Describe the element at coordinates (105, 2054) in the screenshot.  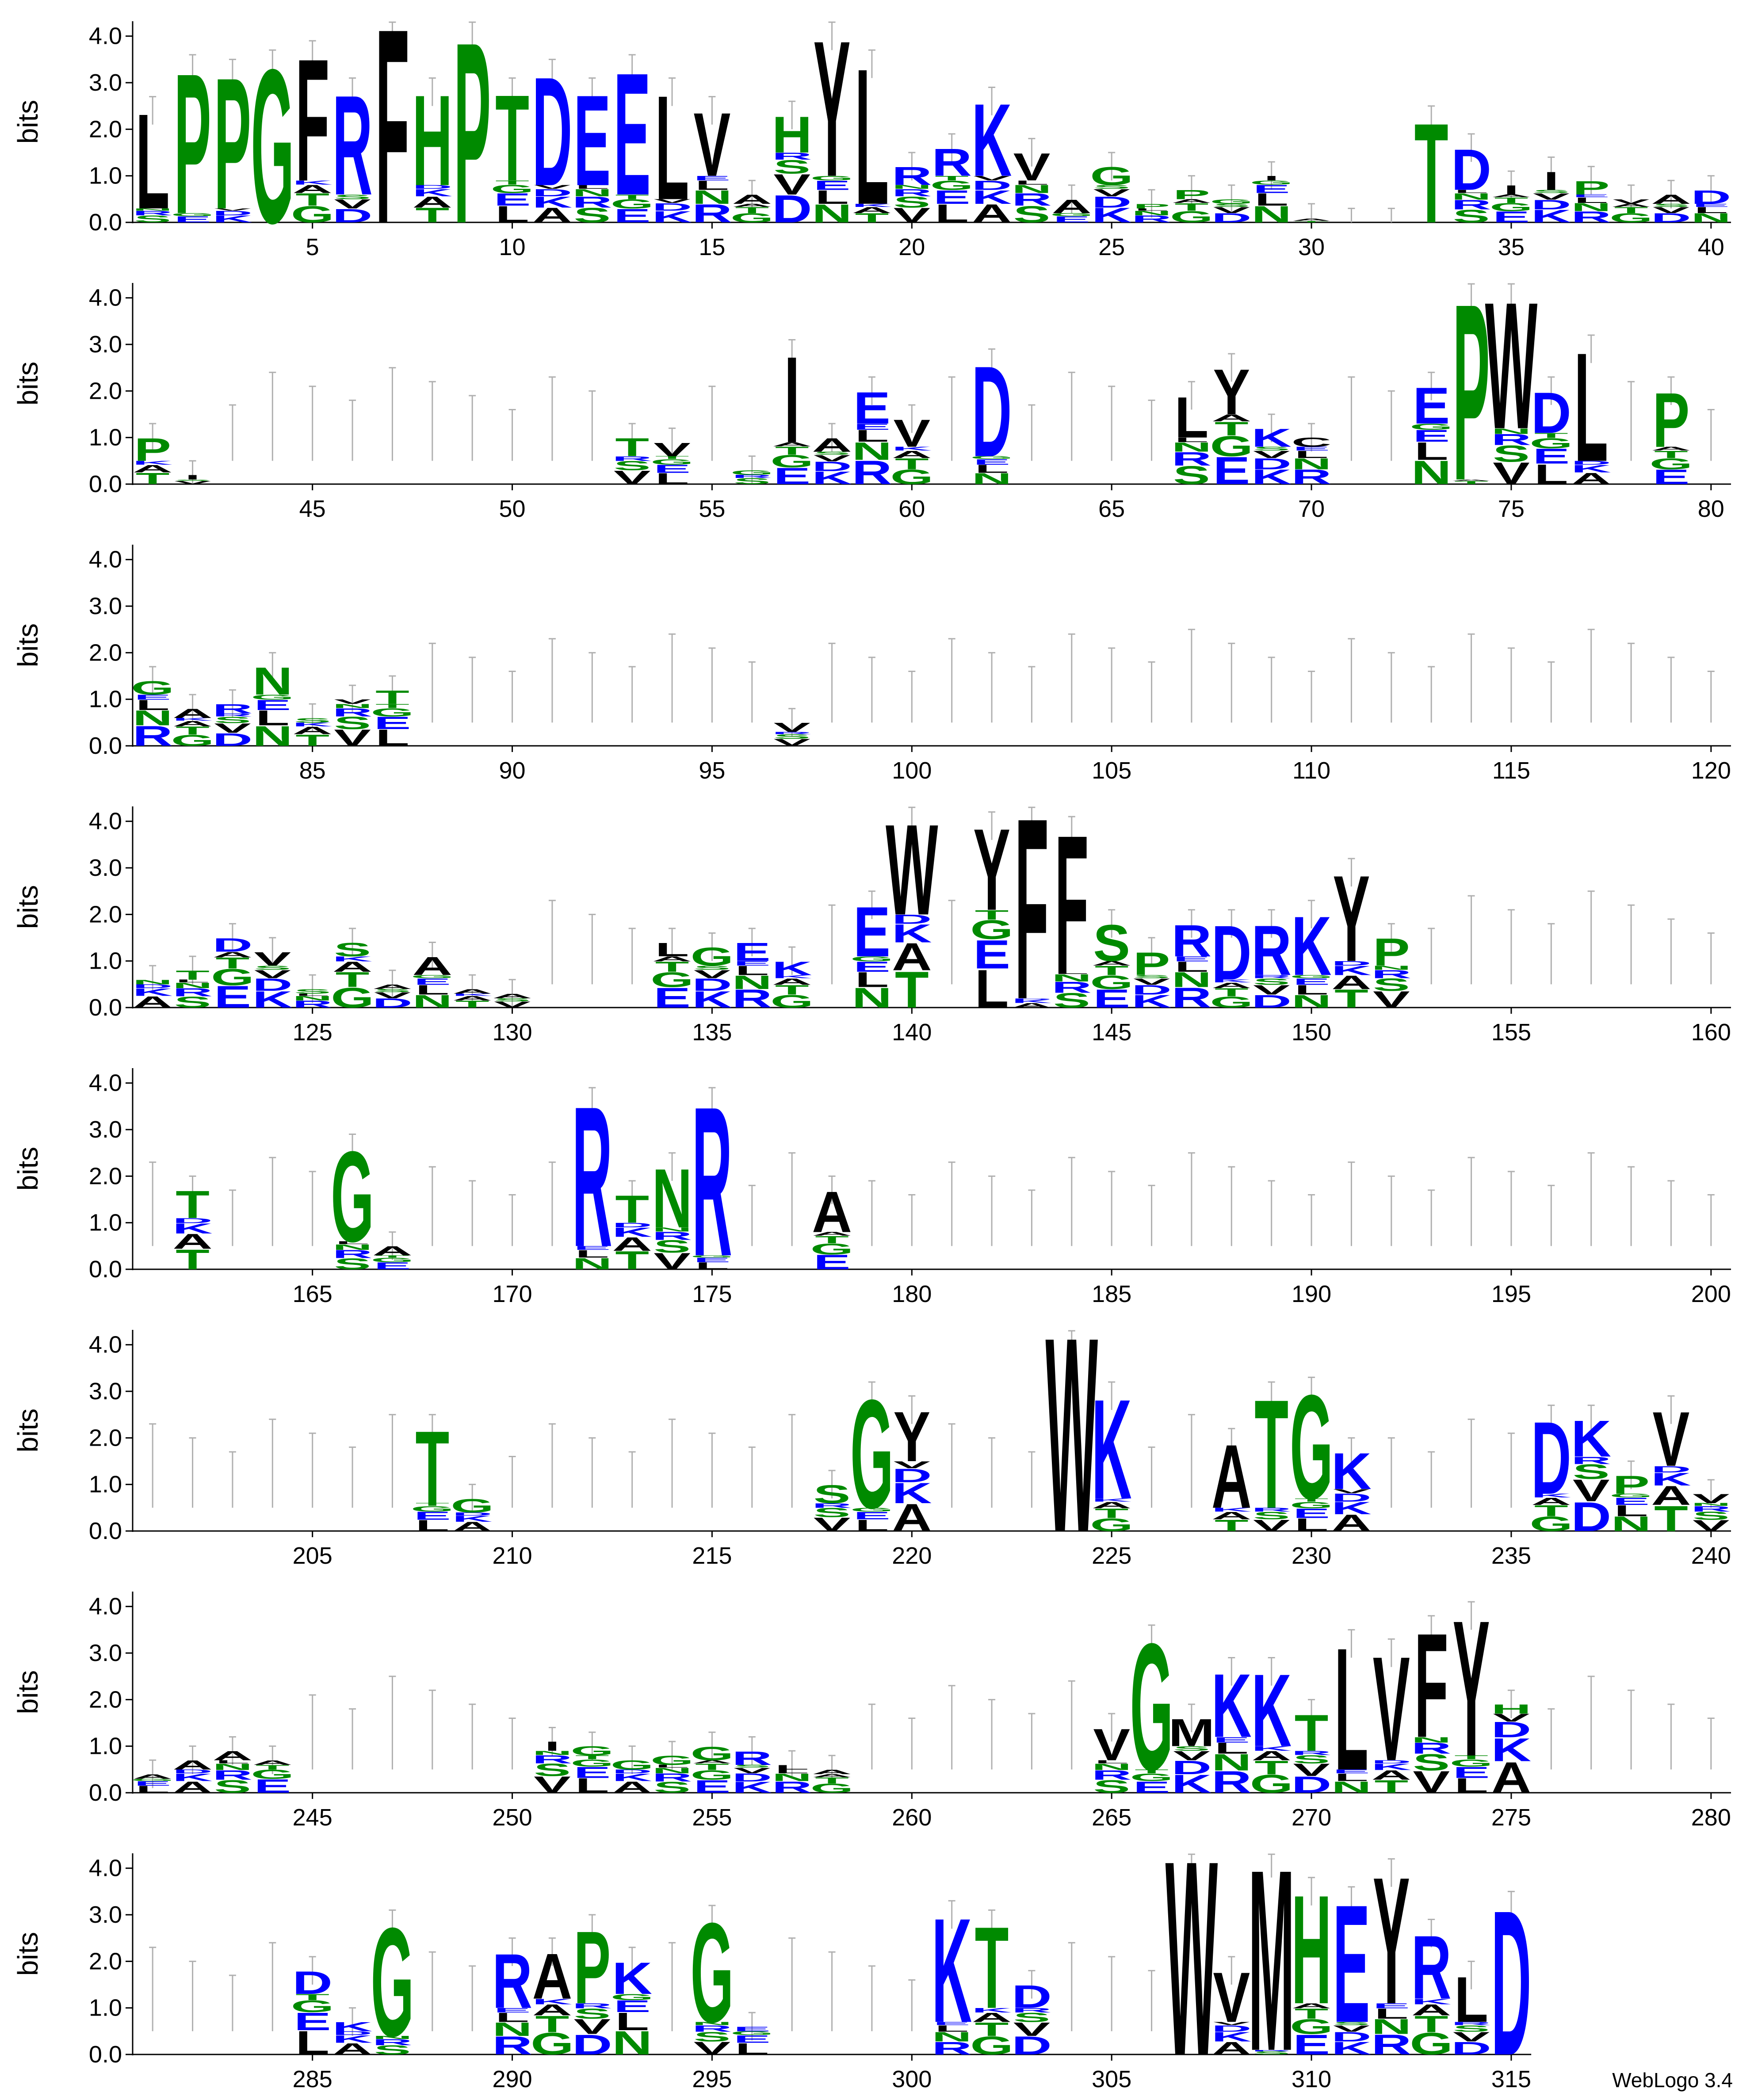
I see `y-tick-label: 0.0` at that location.